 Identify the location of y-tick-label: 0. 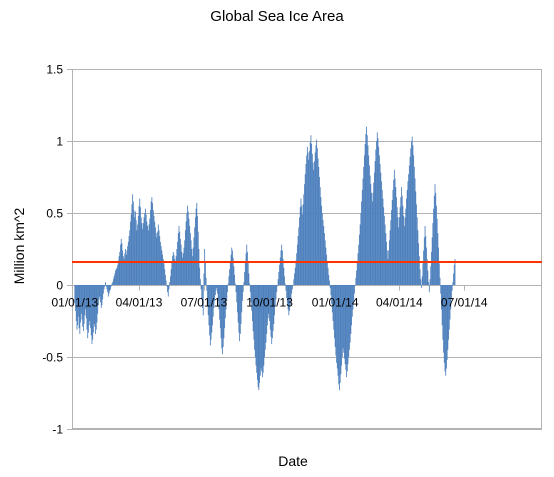
(59, 286).